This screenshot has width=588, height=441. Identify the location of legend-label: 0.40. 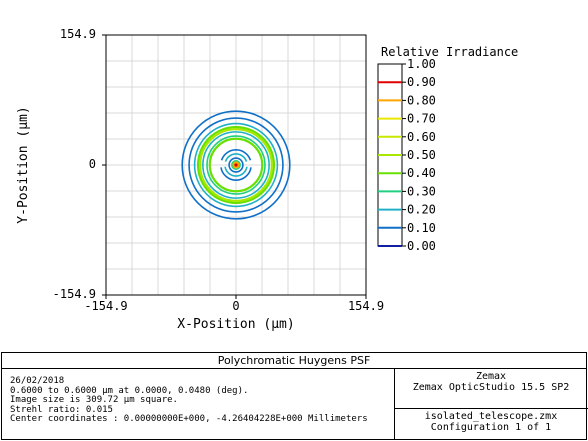
(421, 173).